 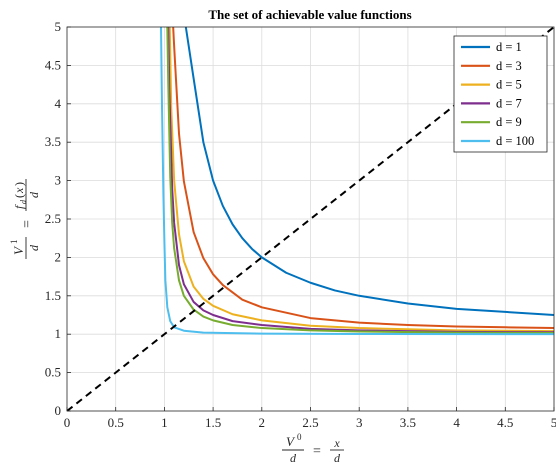 What do you see at coordinates (58, 410) in the screenshot?
I see `y-tick-label: 0` at bounding box center [58, 410].